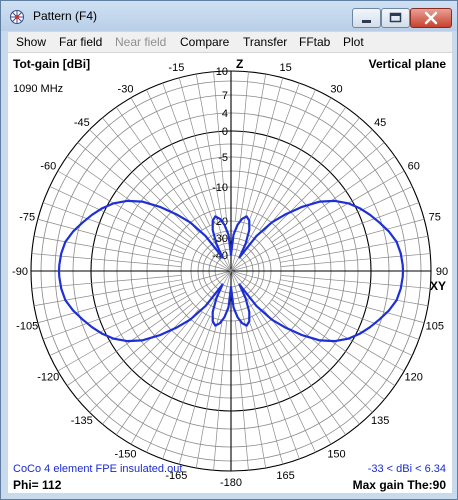  Describe the element at coordinates (366, 21) in the screenshot. I see `minimize-icon` at that location.